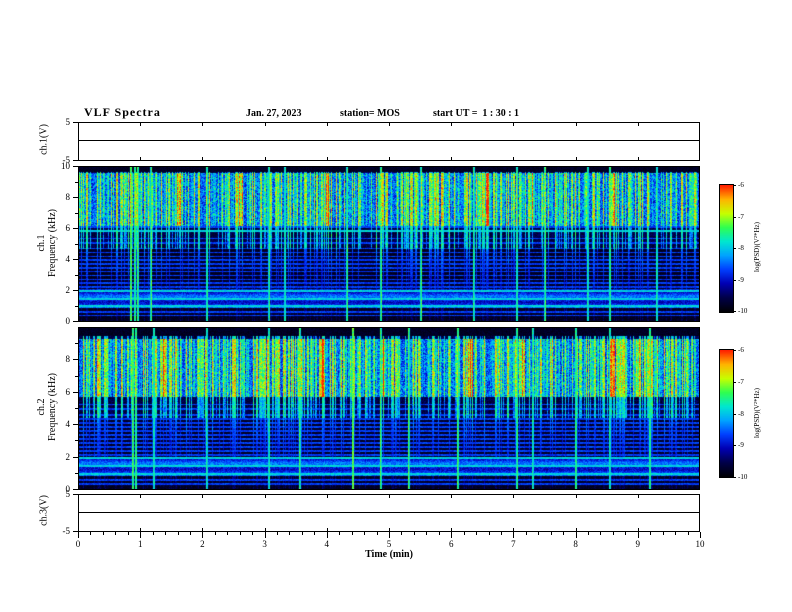 The width and height of the screenshot is (792, 612). I want to click on y-tick-label: 10, so click(65, 166).